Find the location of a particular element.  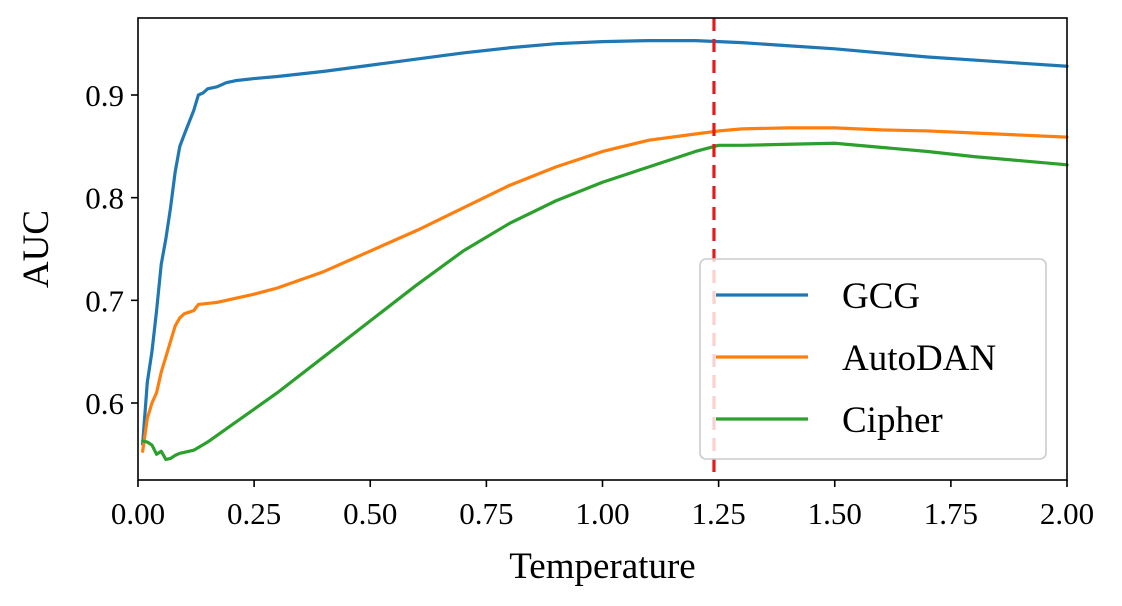

x-tick-label: 0.00 is located at coordinates (138, 513).